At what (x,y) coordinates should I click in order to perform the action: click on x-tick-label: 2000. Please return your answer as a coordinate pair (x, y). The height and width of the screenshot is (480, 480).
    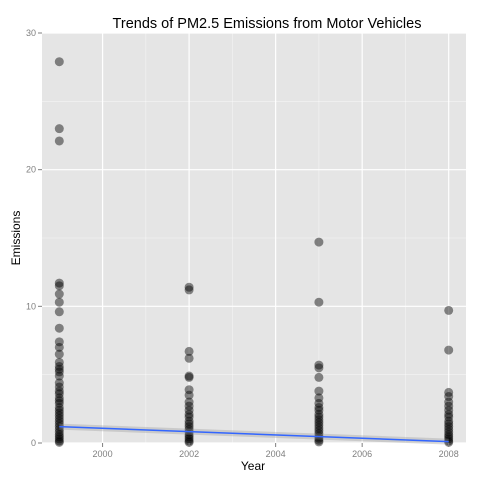
    Looking at the image, I should click on (103, 454).